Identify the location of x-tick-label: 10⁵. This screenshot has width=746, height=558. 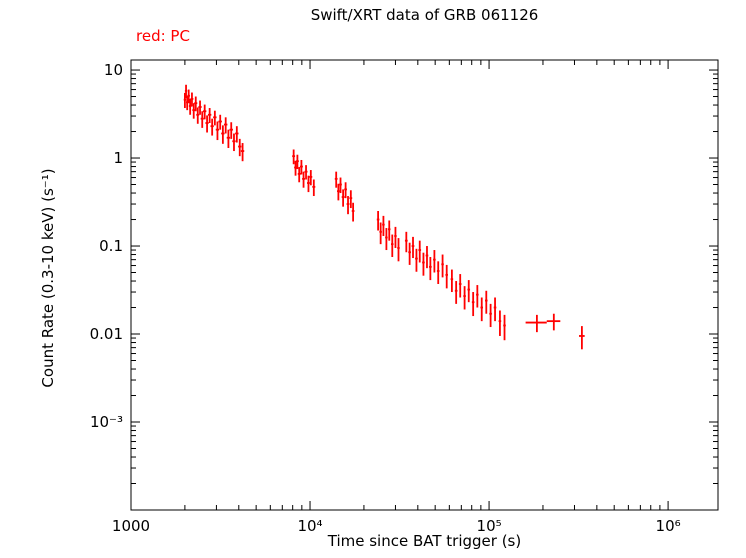
(489, 526).